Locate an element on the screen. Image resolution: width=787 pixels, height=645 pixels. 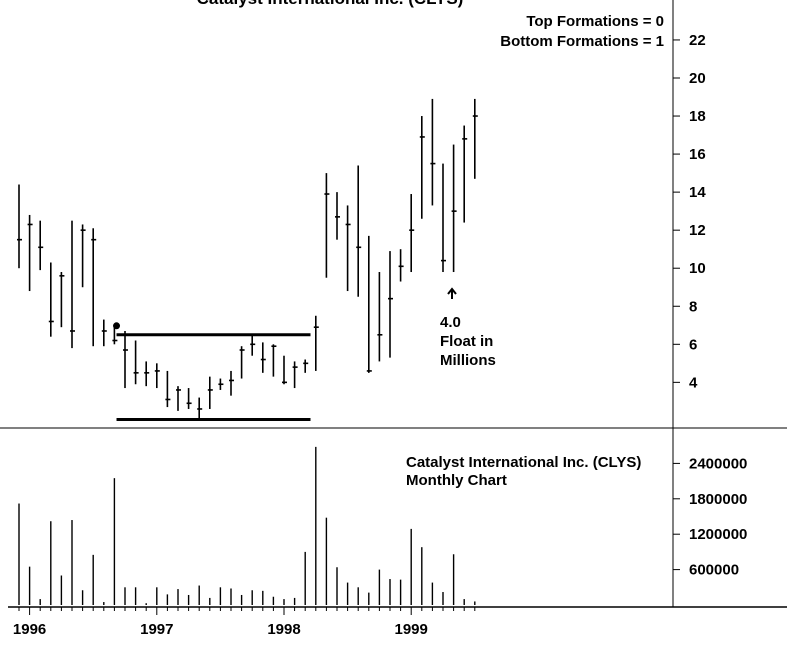
x-tick-label: 1998 is located at coordinates (283, 629).